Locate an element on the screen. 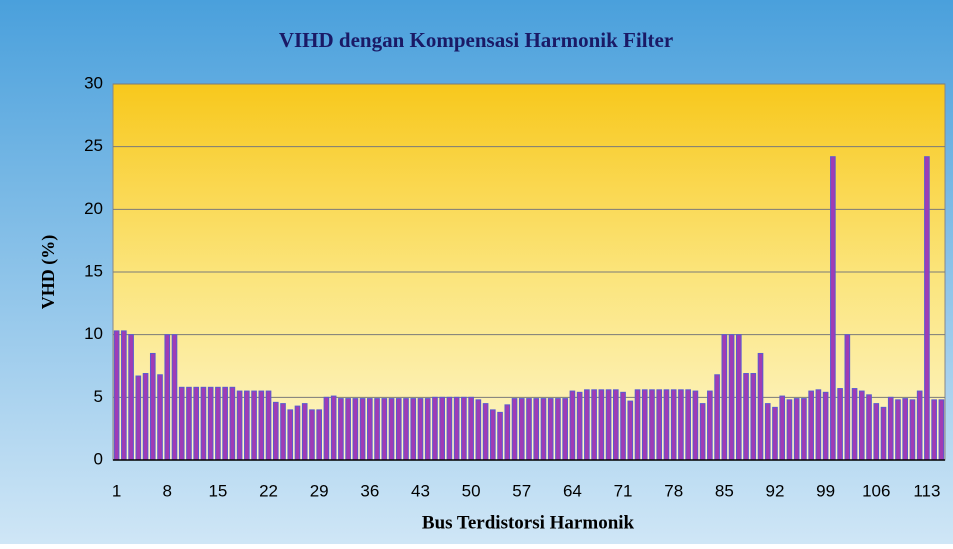 The height and width of the screenshot is (549, 953). x-tick-label: 78 is located at coordinates (673, 490).